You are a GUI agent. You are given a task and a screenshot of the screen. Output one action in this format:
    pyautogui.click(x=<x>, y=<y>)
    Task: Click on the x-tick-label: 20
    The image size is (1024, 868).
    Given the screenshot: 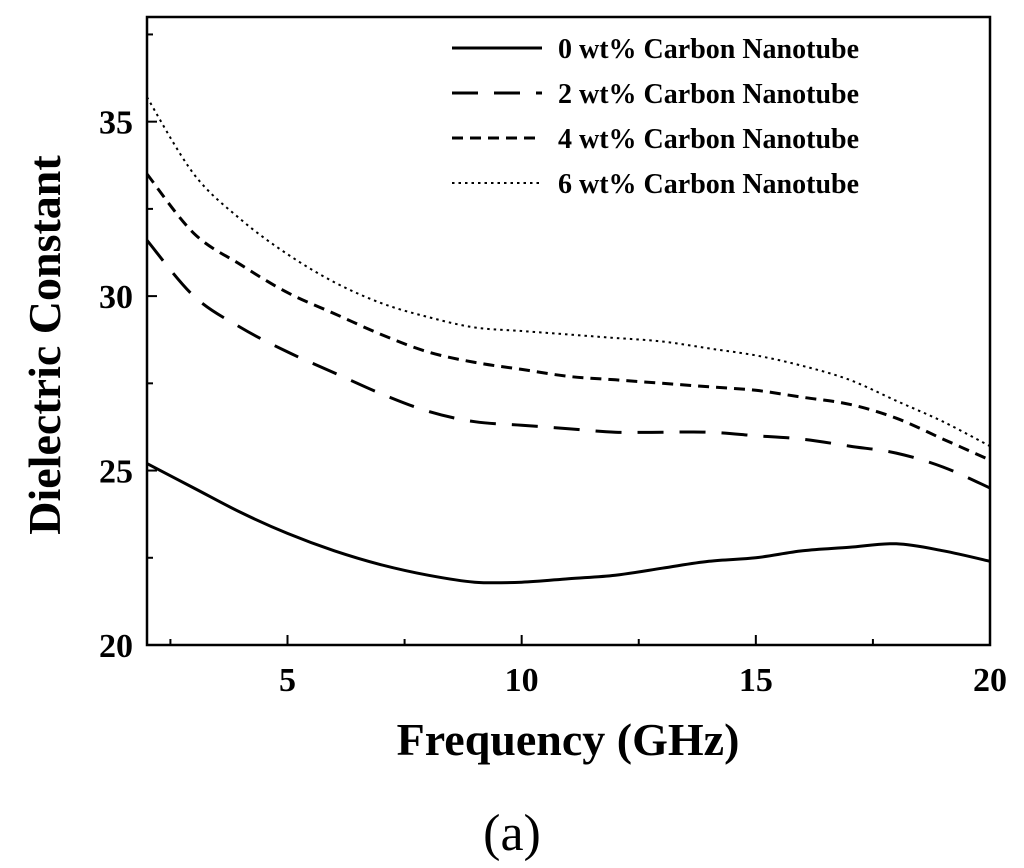 What is the action you would take?
    pyautogui.click(x=990, y=680)
    